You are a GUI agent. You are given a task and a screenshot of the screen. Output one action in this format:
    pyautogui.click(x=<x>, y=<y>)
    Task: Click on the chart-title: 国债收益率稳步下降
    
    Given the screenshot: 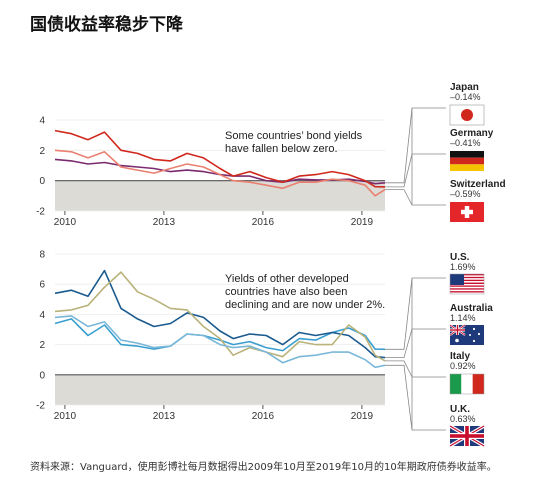 What is the action you would take?
    pyautogui.click(x=106, y=25)
    